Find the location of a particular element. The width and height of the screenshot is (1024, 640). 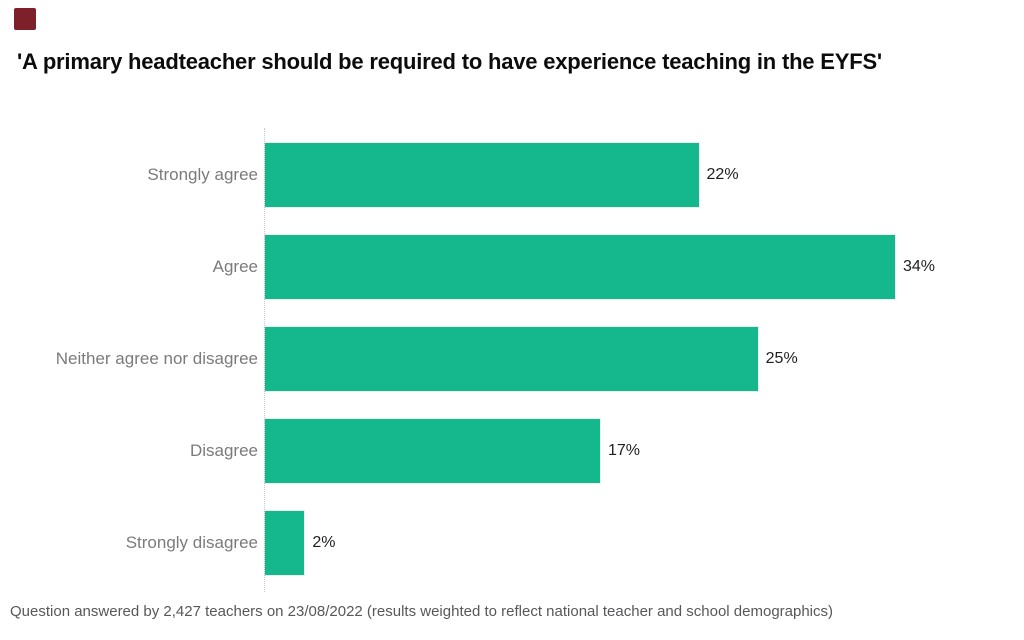

bar-row: Agree 34% is located at coordinates (512, 267).